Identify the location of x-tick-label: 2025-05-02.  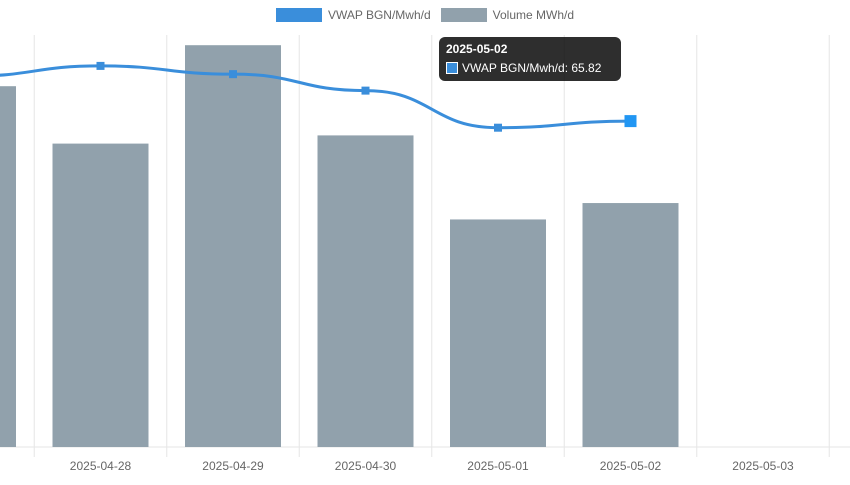
(631, 466).